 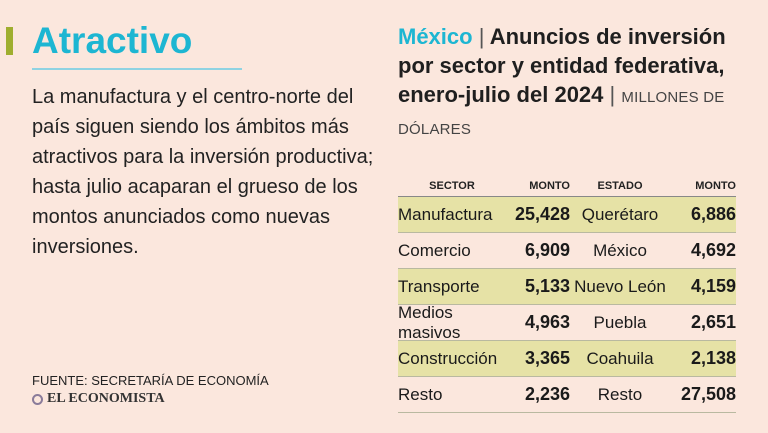 What do you see at coordinates (547, 358) in the screenshot?
I see `sector-amount-cell: 3,365` at bounding box center [547, 358].